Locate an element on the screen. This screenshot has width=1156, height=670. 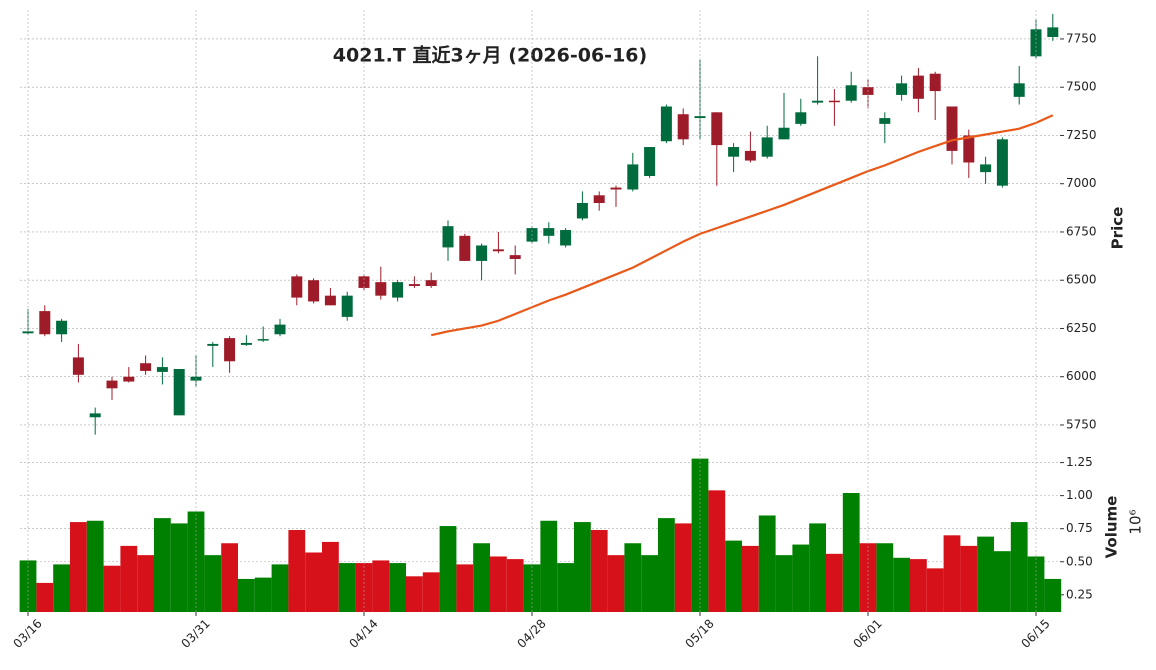
y-tick-label: 1.00 is located at coordinates (1079, 495).